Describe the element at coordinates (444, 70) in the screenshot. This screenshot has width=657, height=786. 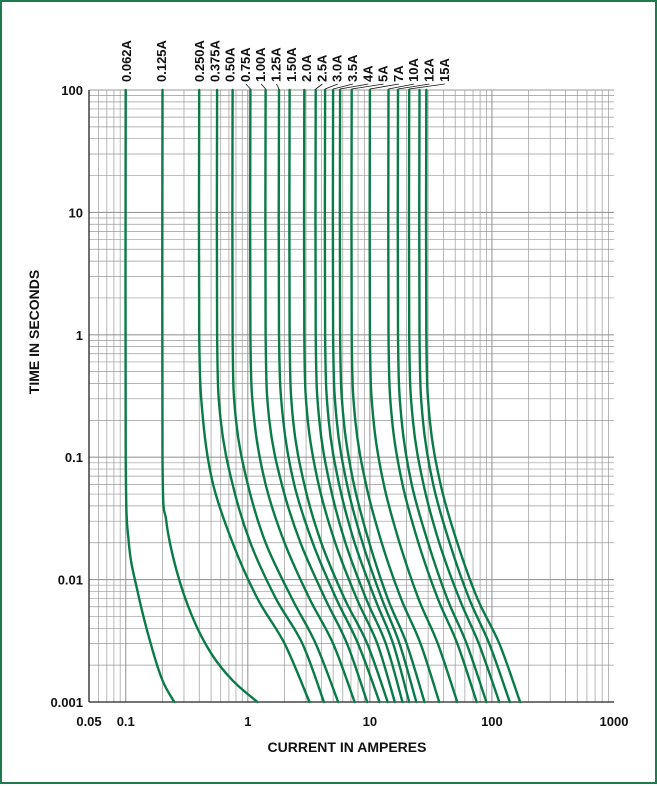
I see `rating-label: 15A` at that location.